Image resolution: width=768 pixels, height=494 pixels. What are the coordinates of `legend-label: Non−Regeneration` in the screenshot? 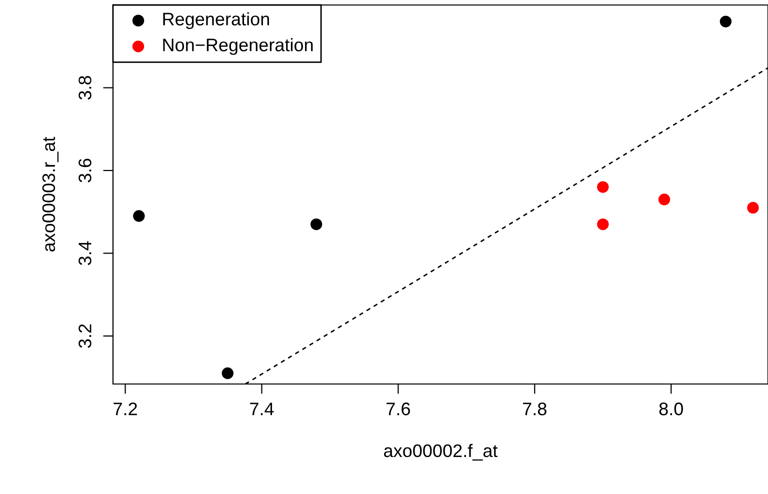 It's located at (238, 46).